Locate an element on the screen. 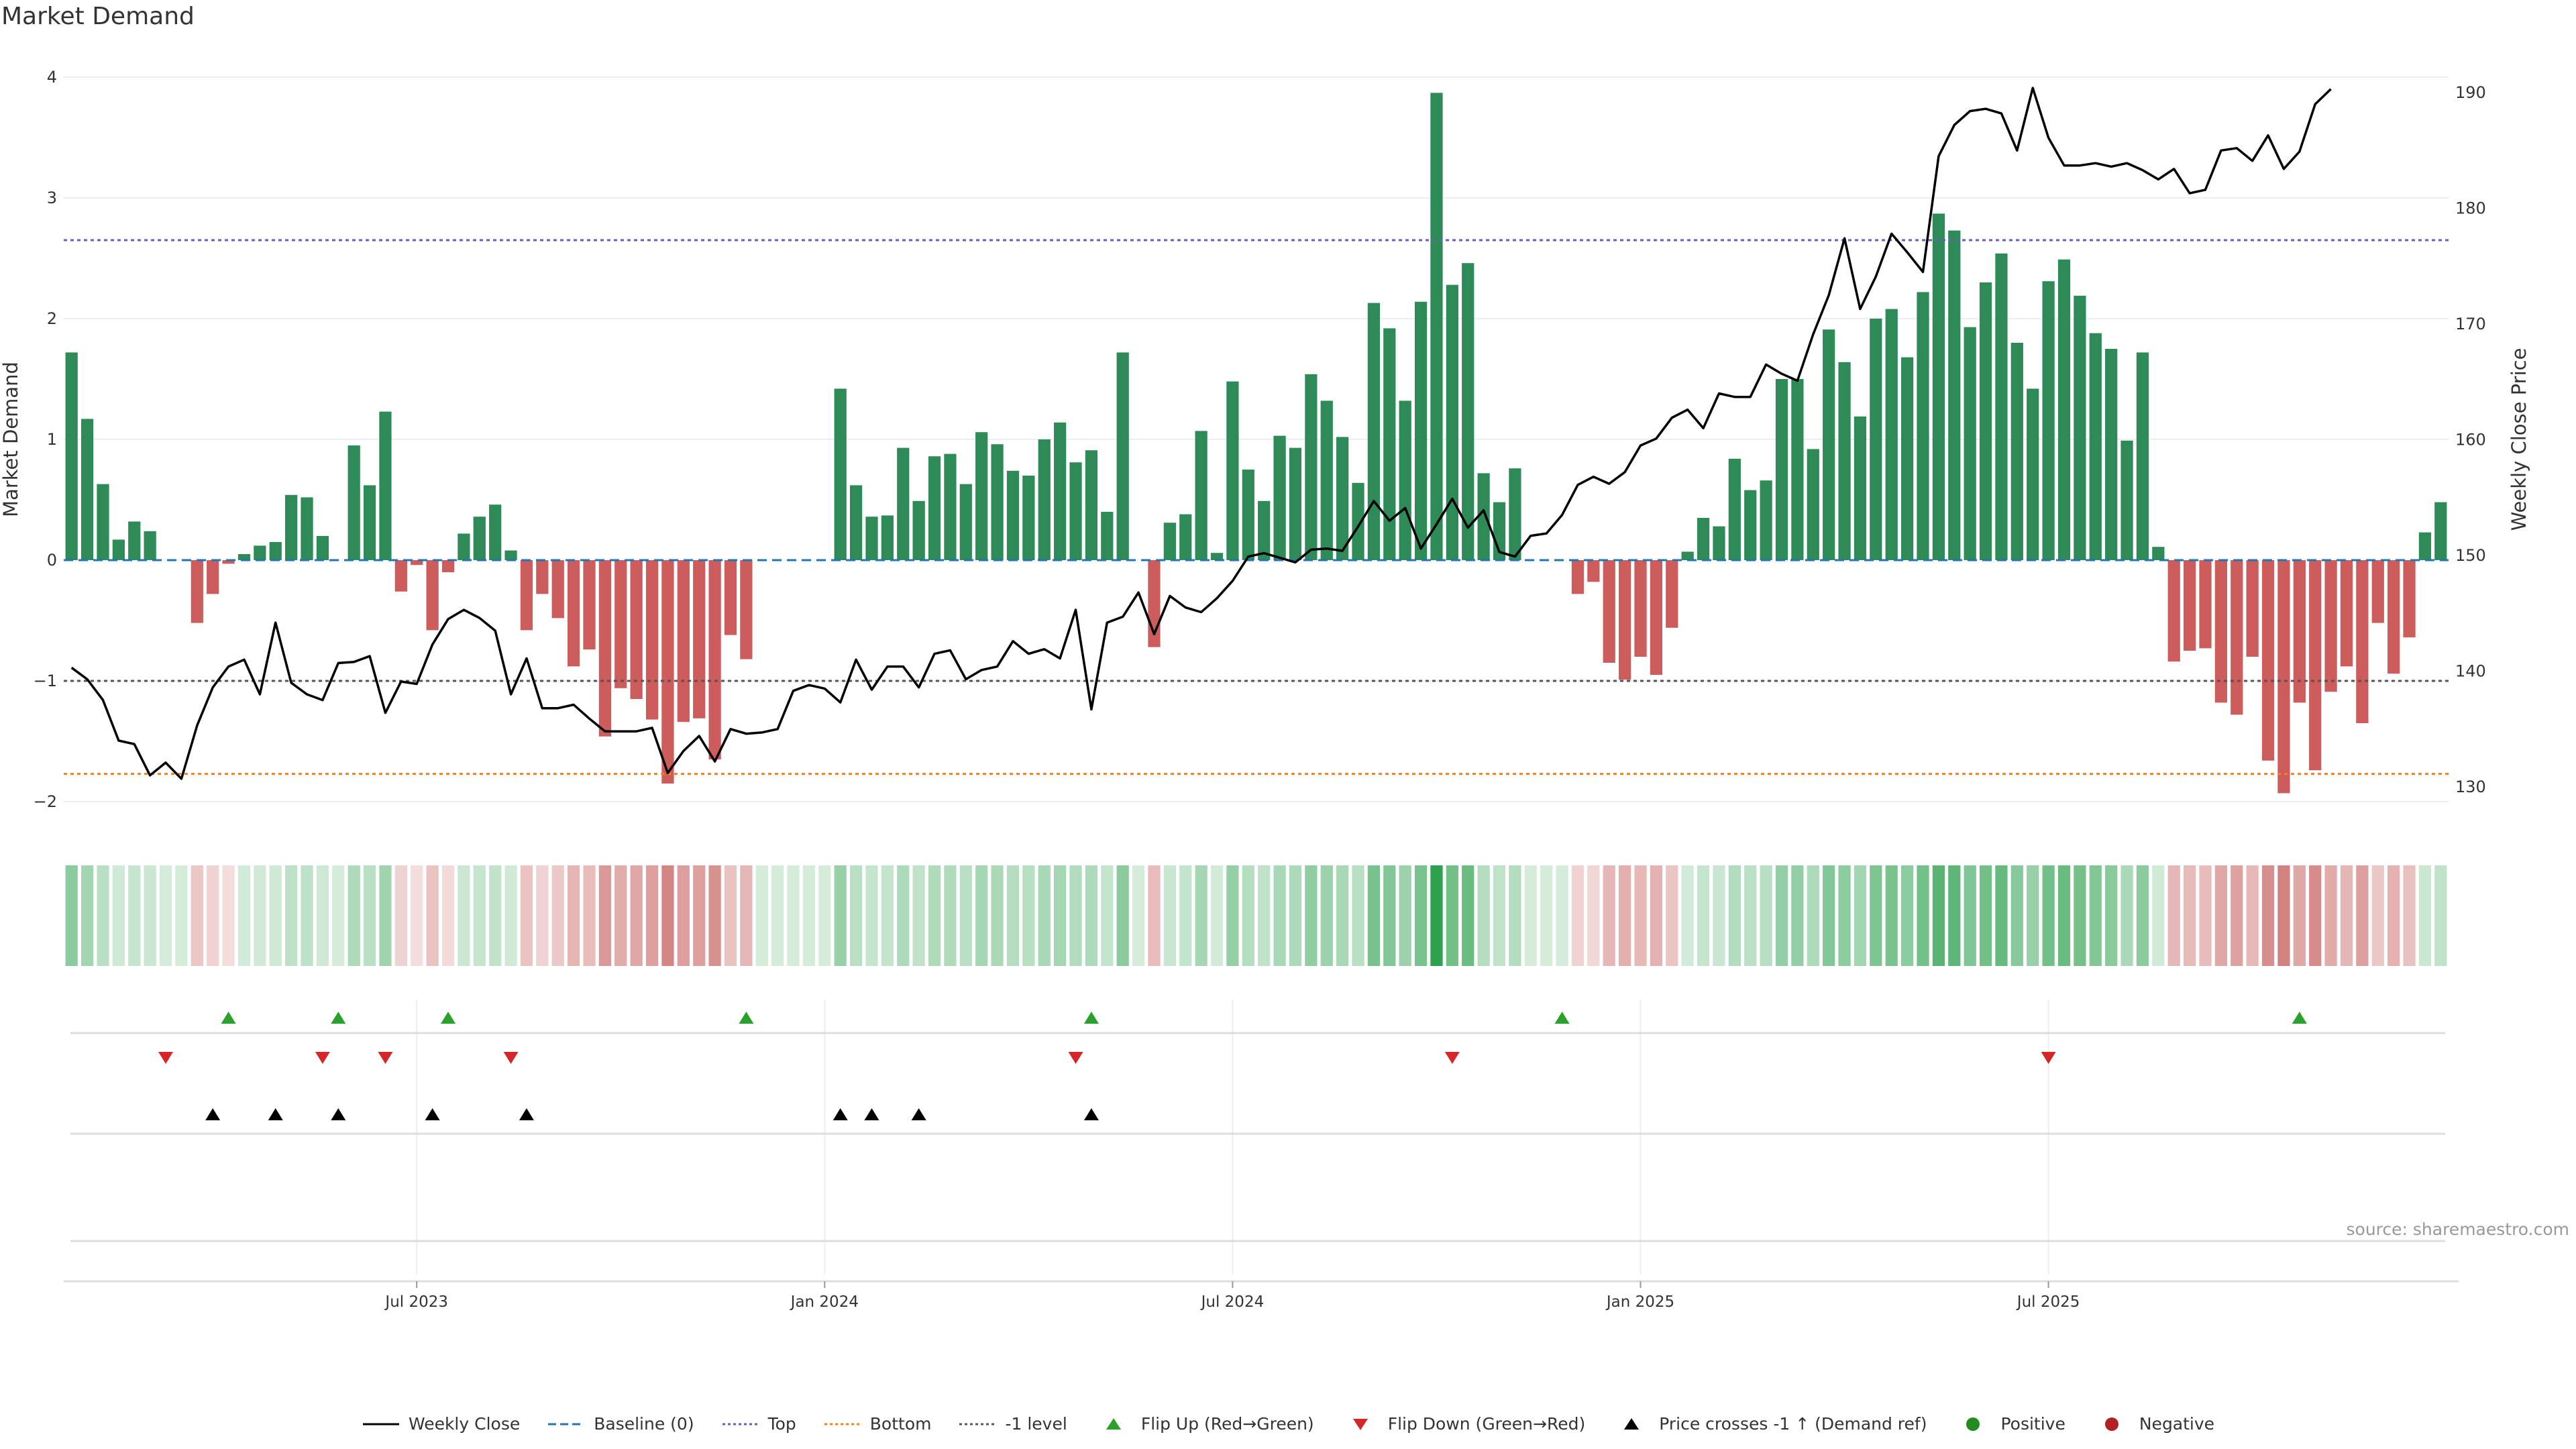 The image size is (2576, 1449). x-tick-label: Jul 2024 is located at coordinates (1232, 1302).